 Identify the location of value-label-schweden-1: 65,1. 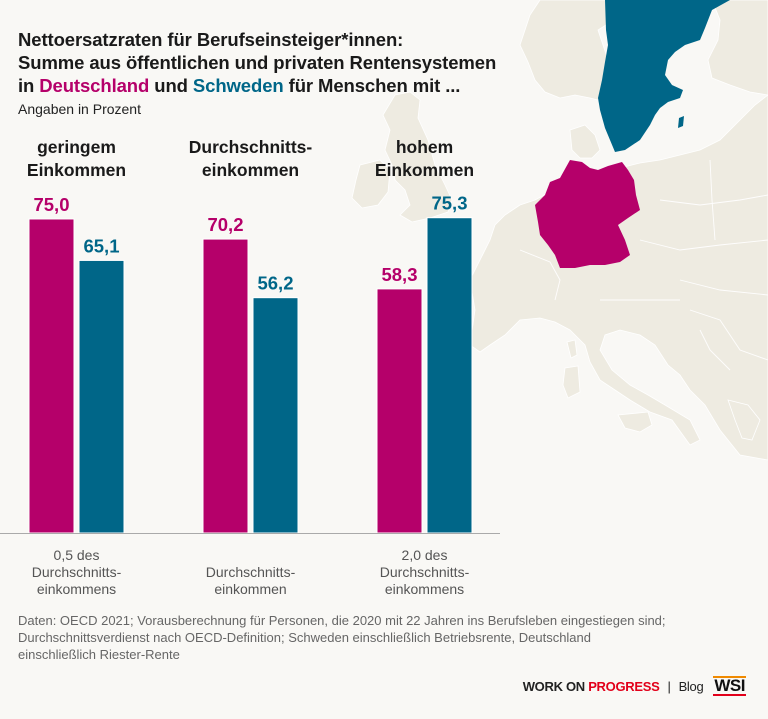
(101, 245).